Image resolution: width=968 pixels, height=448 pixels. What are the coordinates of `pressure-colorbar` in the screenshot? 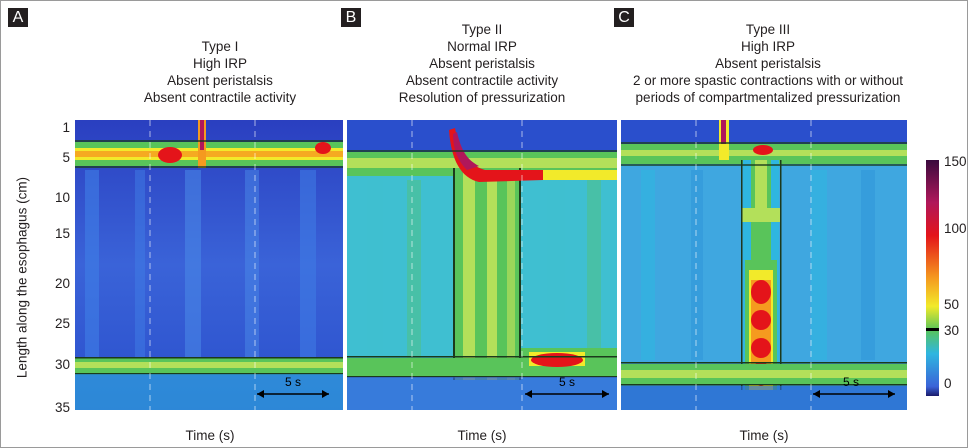 It's located at (932, 278).